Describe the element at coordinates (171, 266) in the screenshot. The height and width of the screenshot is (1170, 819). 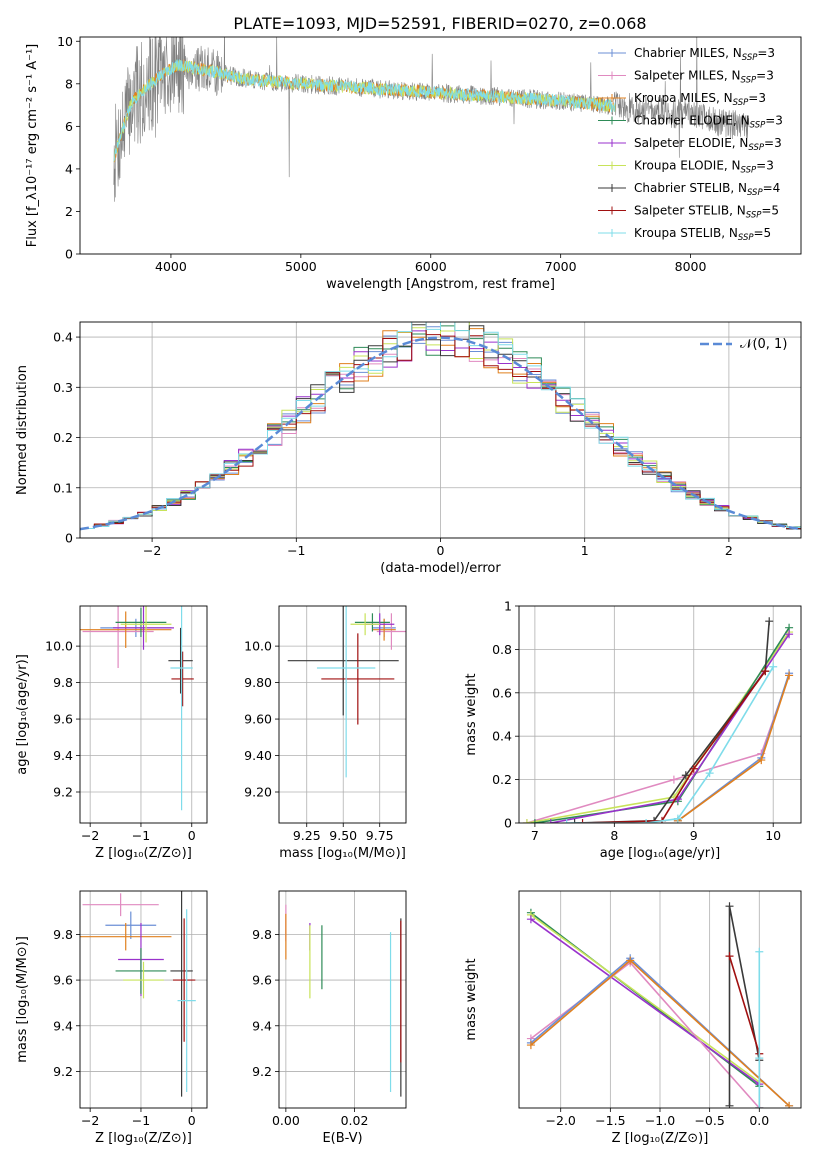
I see `x-tick-label: 4000` at that location.